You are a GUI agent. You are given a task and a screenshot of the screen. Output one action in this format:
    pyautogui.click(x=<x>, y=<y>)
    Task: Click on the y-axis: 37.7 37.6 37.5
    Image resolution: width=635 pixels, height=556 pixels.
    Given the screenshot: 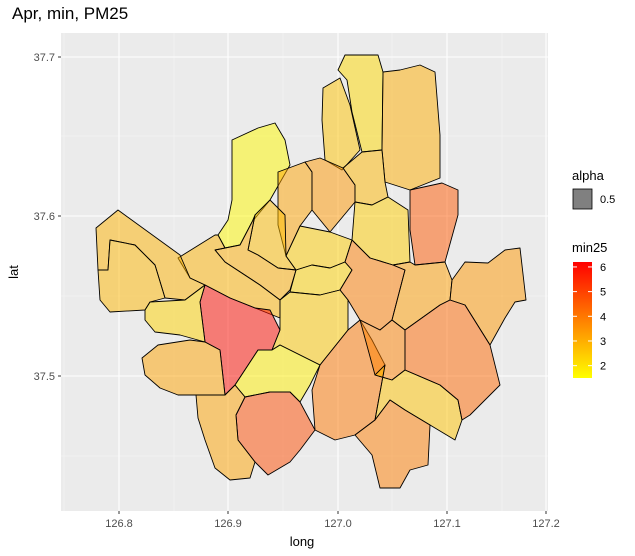 What is the action you would take?
    pyautogui.click(x=47, y=217)
    